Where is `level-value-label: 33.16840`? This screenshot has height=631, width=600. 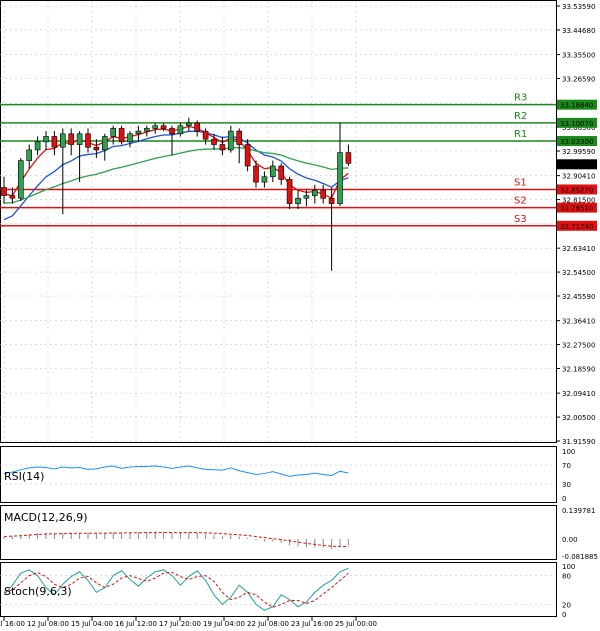 level-value-label: 33.16840 is located at coordinates (576, 106).